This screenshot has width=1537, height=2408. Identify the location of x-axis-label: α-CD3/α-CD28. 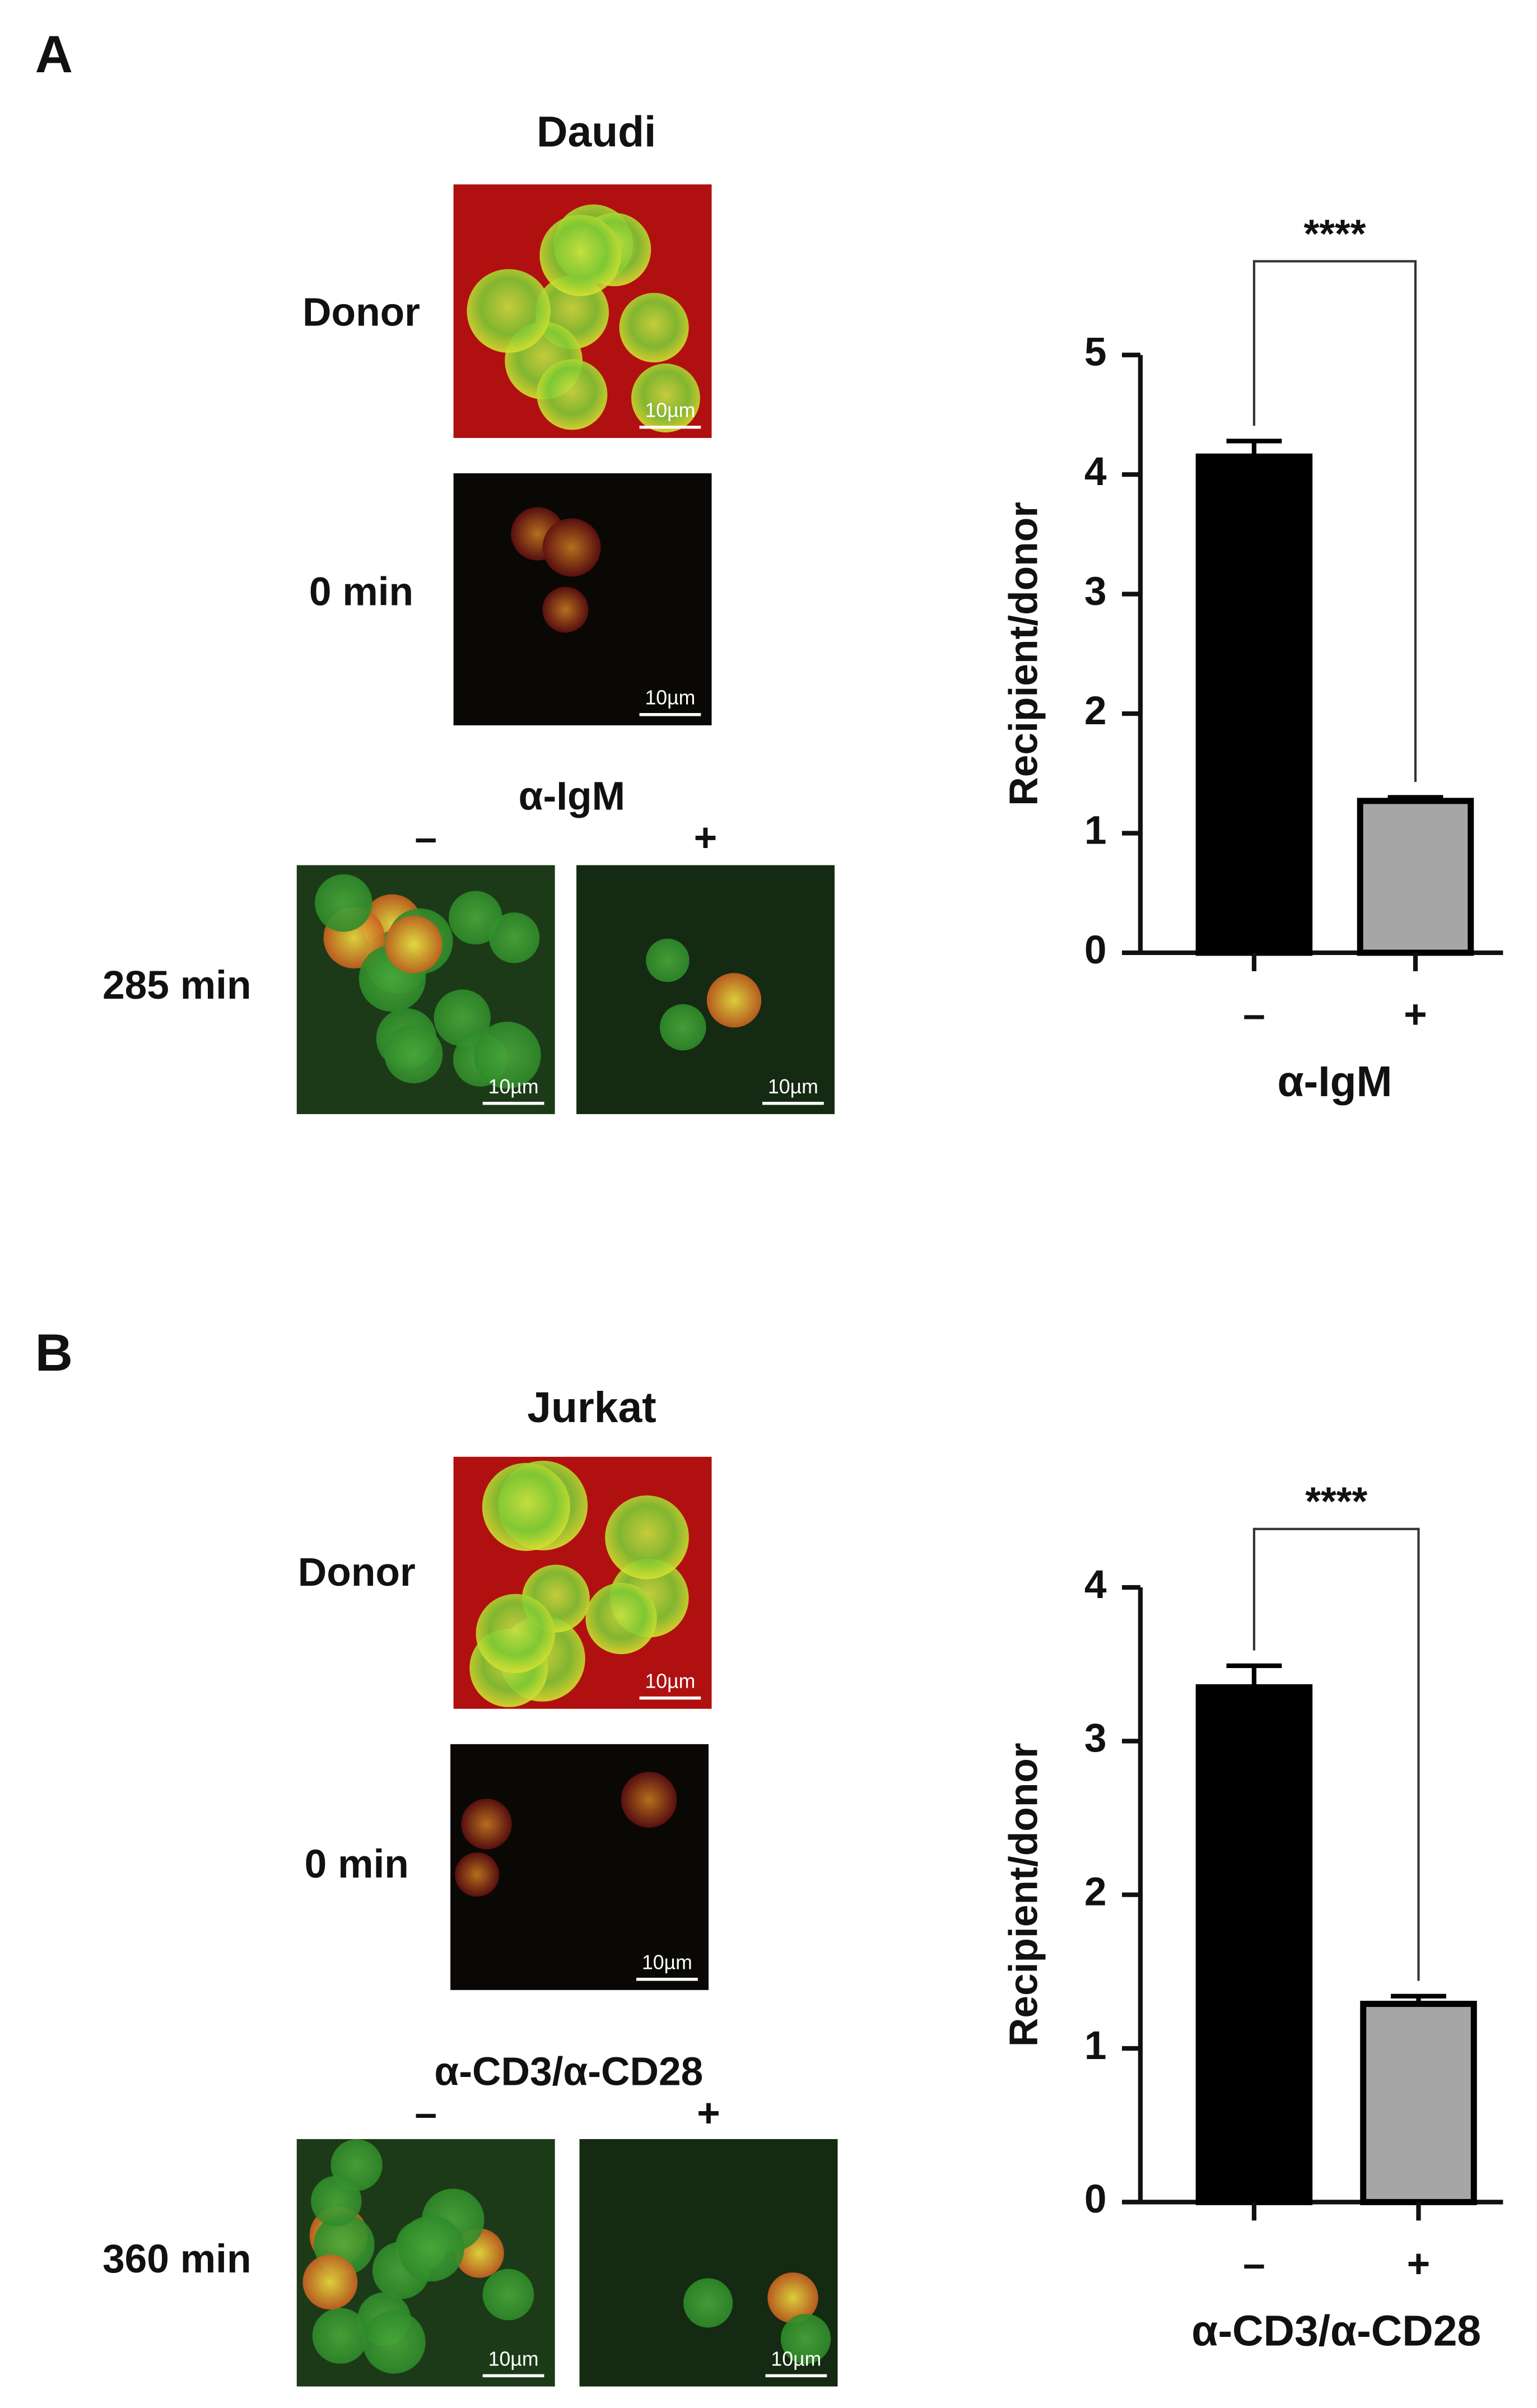
(1336, 2331).